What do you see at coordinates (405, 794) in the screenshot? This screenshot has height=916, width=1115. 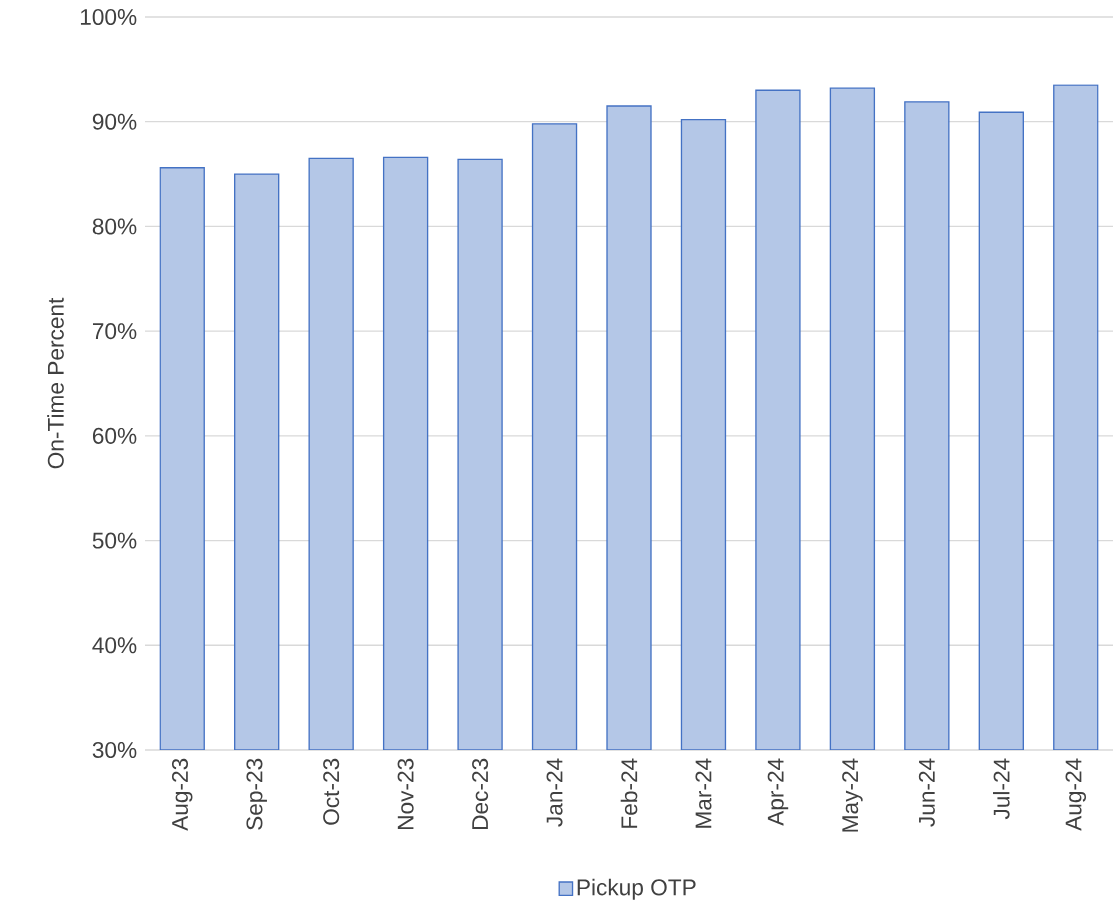 I see `x-tick-label: Nov-23` at bounding box center [405, 794].